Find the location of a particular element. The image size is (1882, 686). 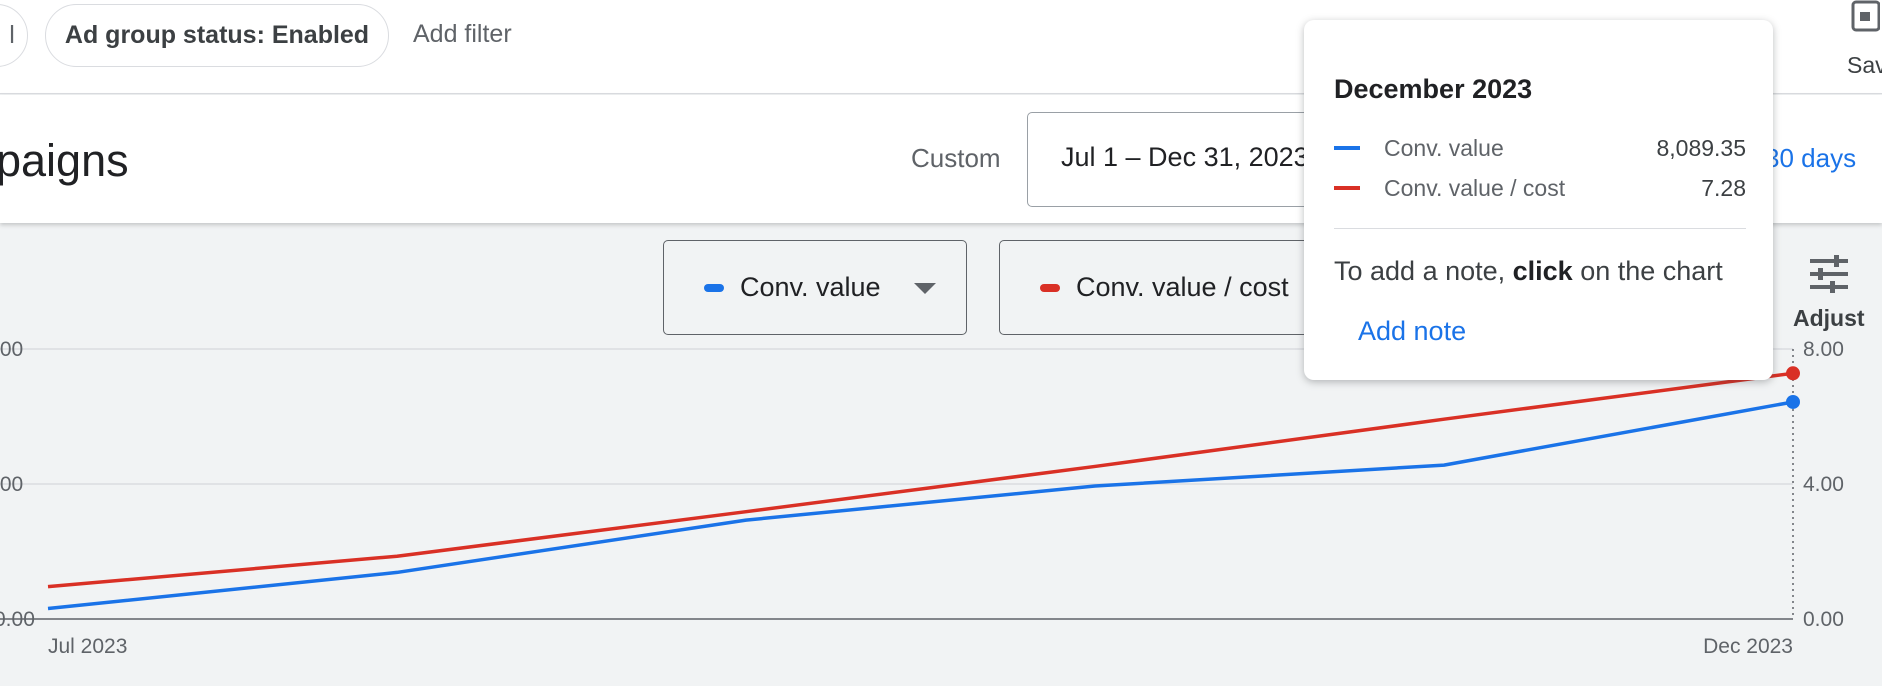

tooltip-divider is located at coordinates (1540, 228).